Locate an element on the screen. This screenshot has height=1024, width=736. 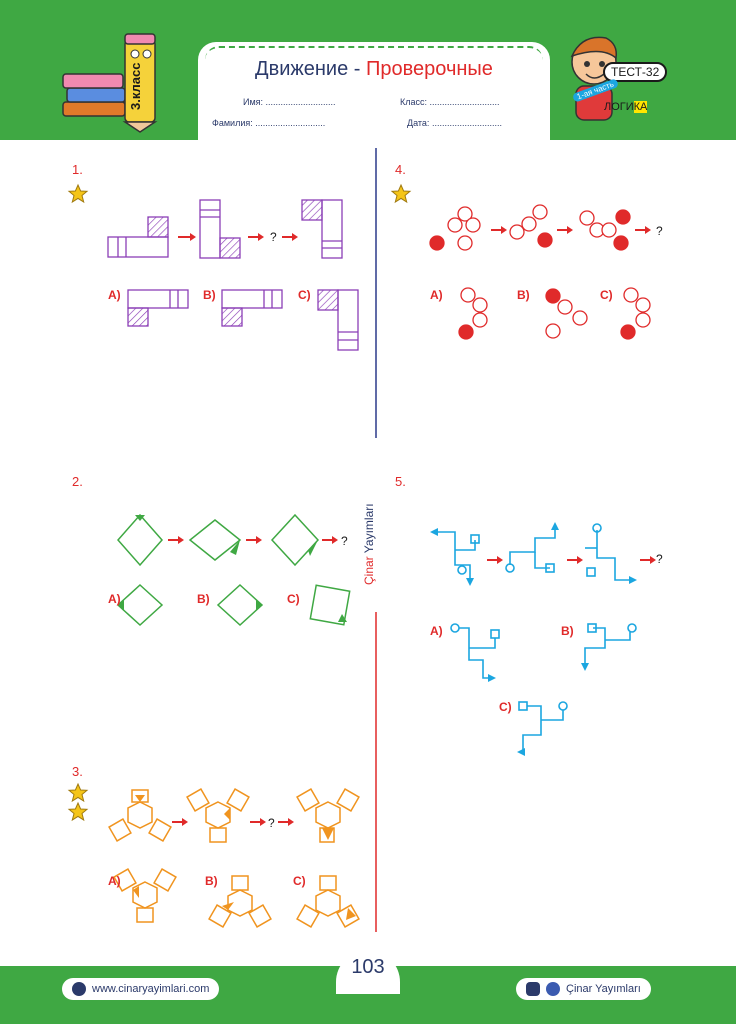
page-number: 103 is located at coordinates (368, 972).